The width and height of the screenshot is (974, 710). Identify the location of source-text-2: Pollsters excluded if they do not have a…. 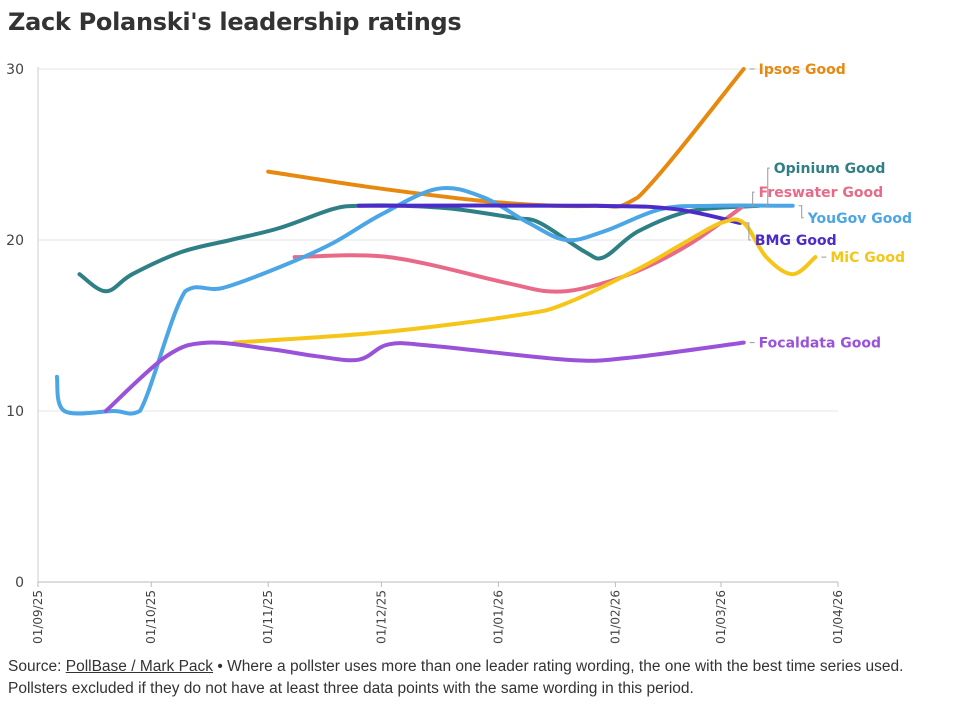
(351, 688).